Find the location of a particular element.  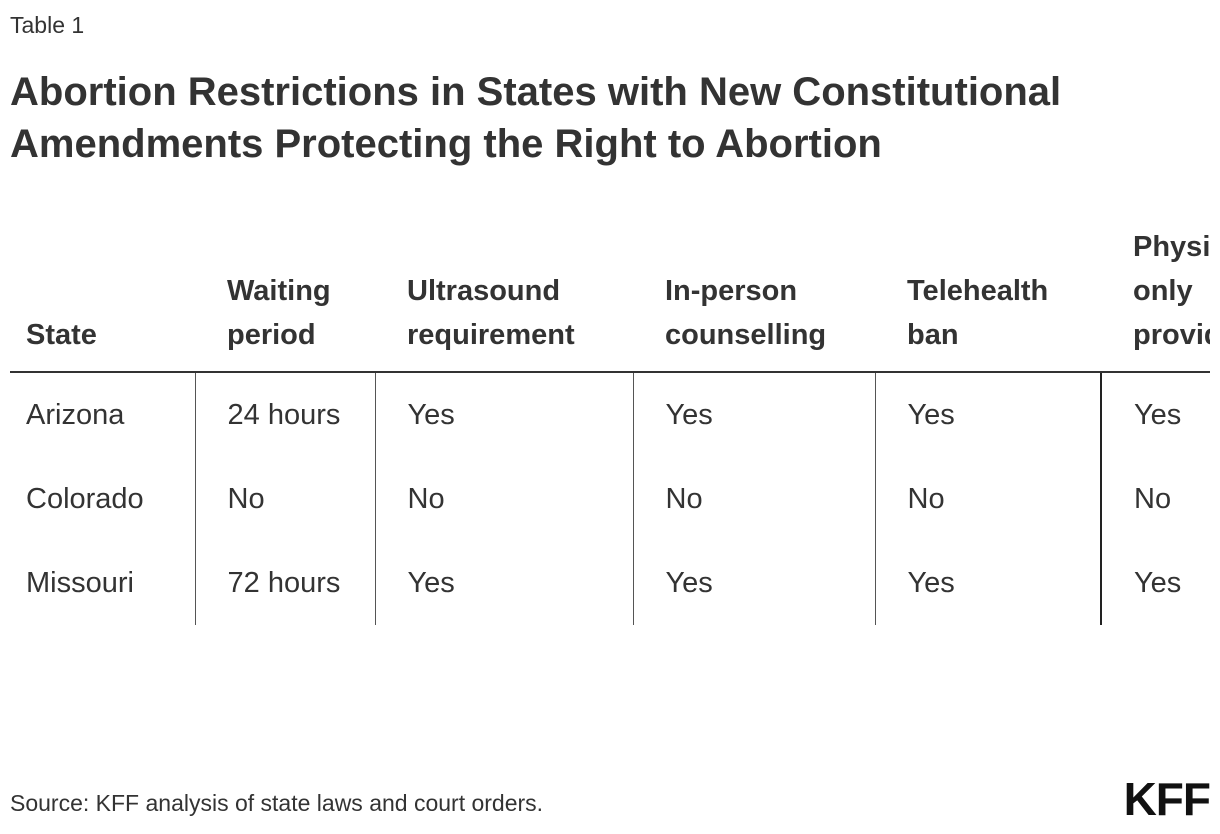

state-cell: Colorado is located at coordinates (85, 499).